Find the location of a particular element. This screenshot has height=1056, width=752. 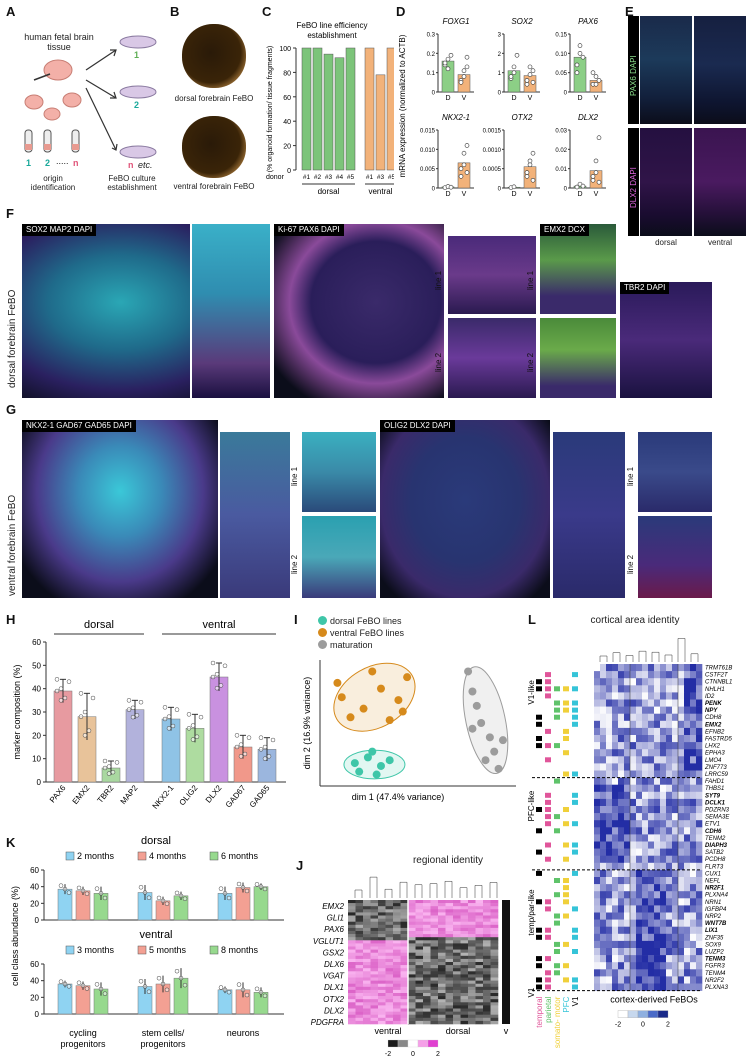

l-gene-label: SATB2 is located at coordinates (714, 853).